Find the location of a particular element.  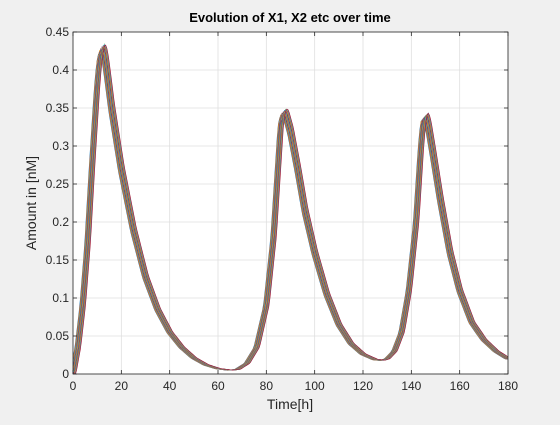

y-tick-labels: 0 0.05 0.1 0.15 0.2 0.25 0.3 0.35 0.4 0.45 is located at coordinates (58, 203).